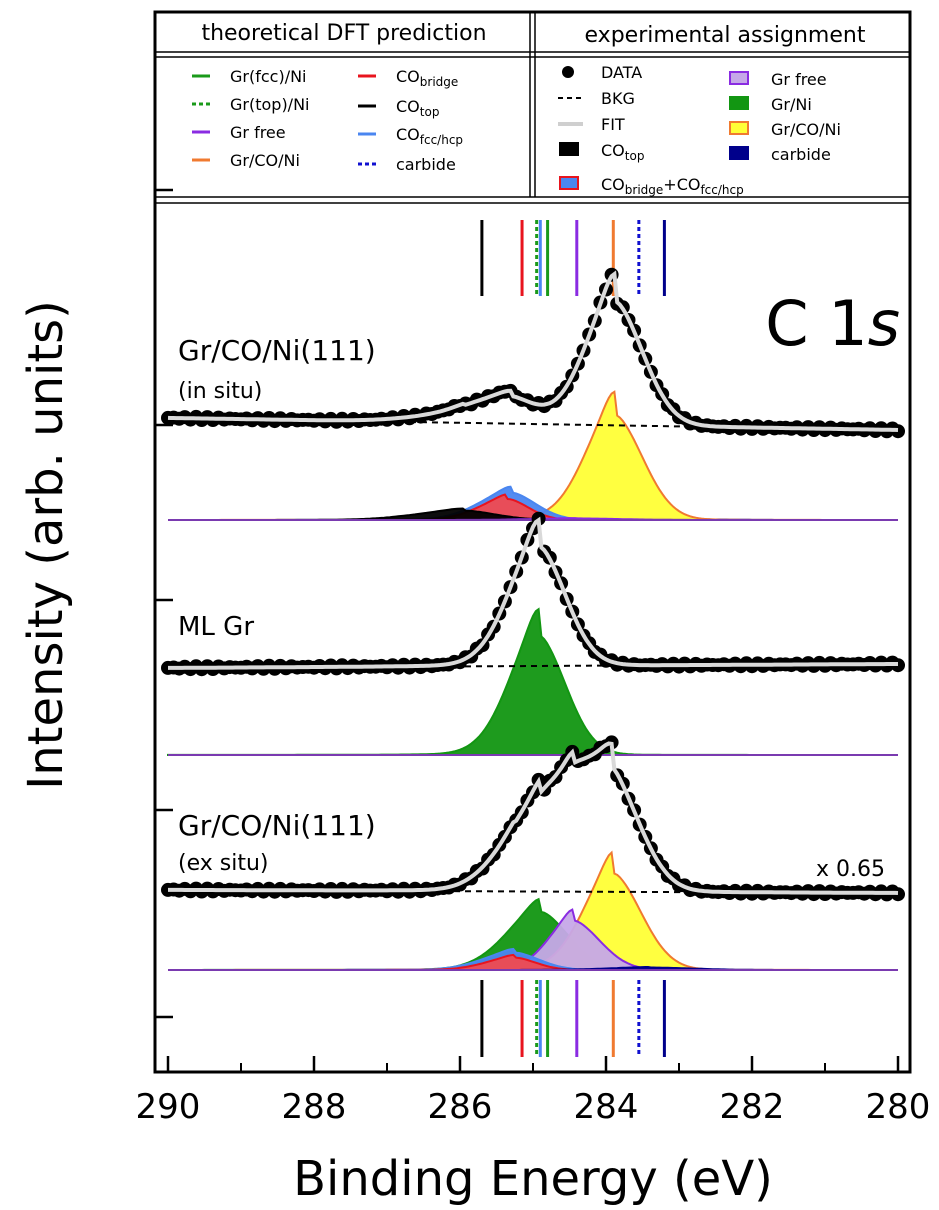  What do you see at coordinates (725, 35) in the screenshot?
I see `legend-right-header: experimental assignment` at bounding box center [725, 35].